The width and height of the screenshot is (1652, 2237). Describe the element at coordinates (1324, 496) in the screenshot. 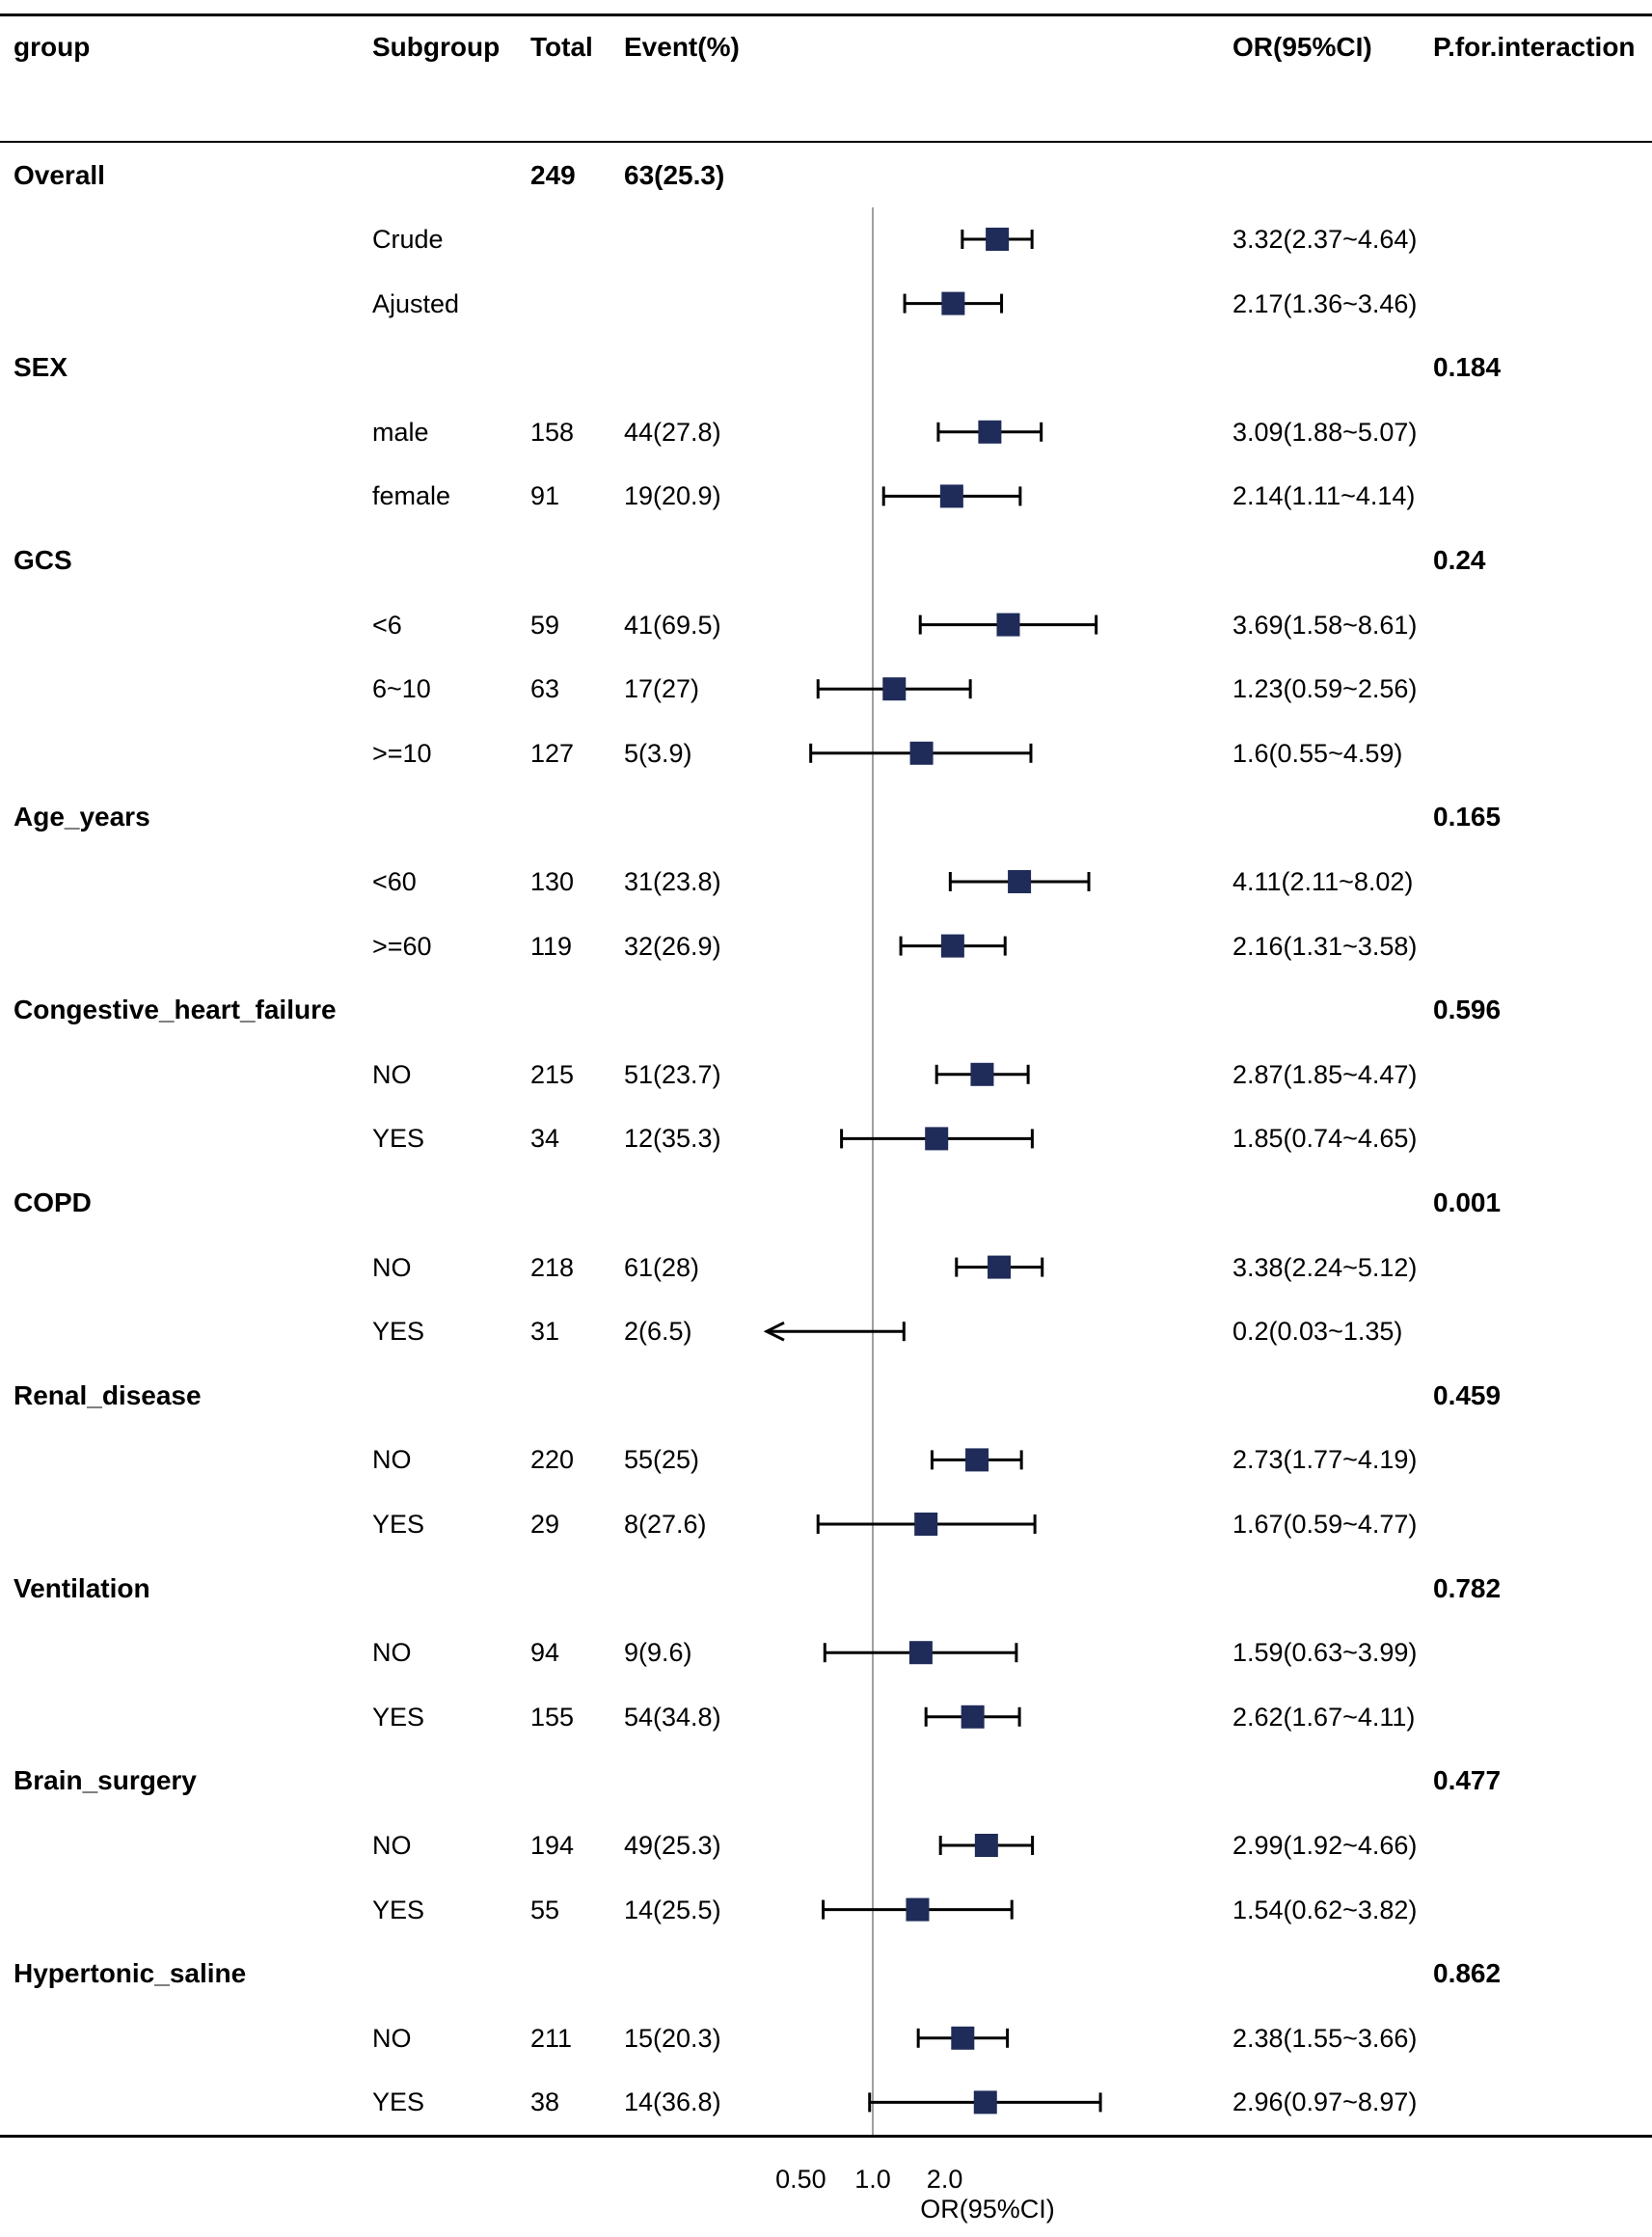

I see `or-ci-text: 2.14(1.11~4.14)` at that location.